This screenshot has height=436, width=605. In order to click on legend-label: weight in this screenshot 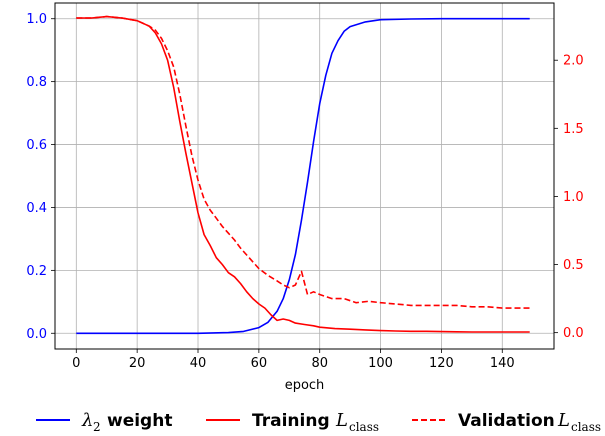, I will do `click(139, 421)`.